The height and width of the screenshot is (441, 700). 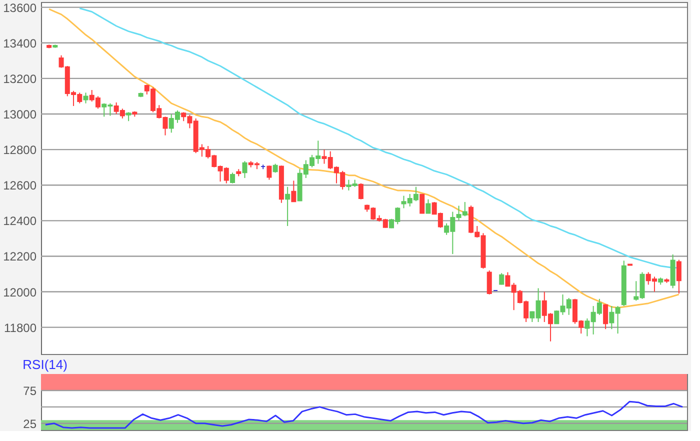 I want to click on y-tick-label: 13200, so click(x=20, y=79).